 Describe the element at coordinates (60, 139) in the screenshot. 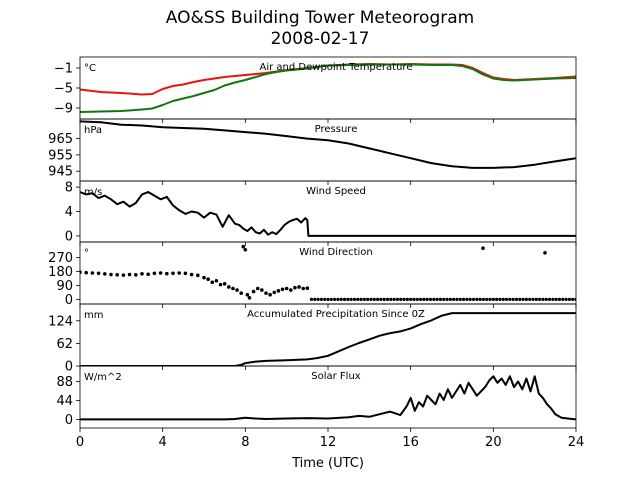

I see `y-tick-label: 965` at that location.